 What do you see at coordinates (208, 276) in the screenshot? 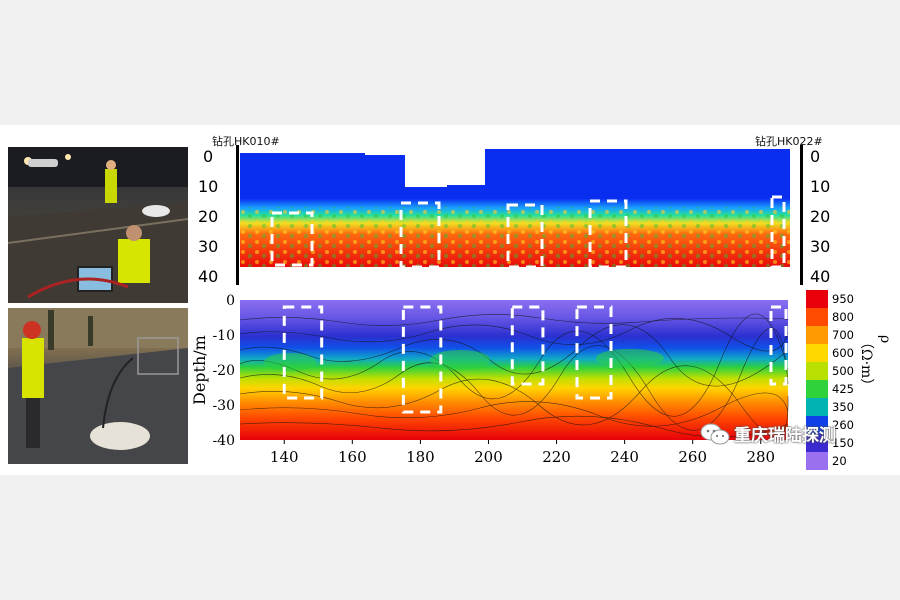
I see `top-depth-tick-left: 40` at bounding box center [208, 276].